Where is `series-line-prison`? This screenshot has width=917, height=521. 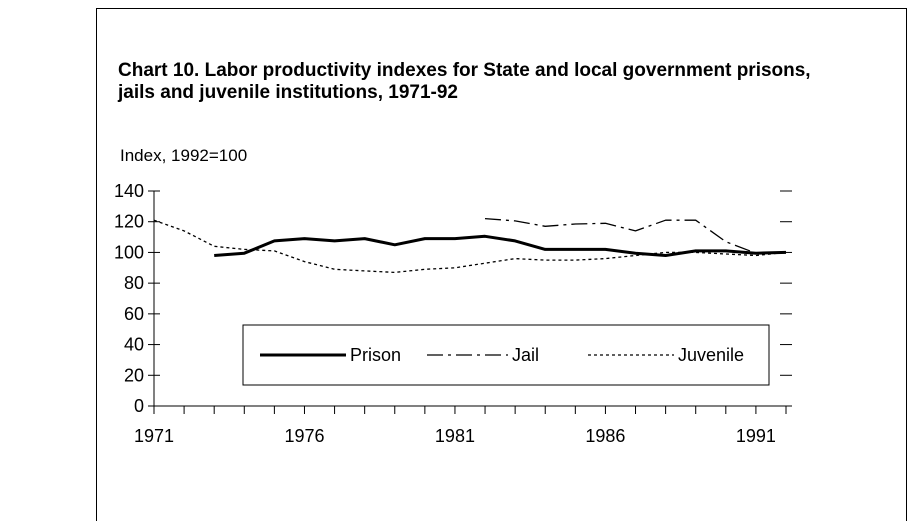
series-line-prison is located at coordinates (500, 245).